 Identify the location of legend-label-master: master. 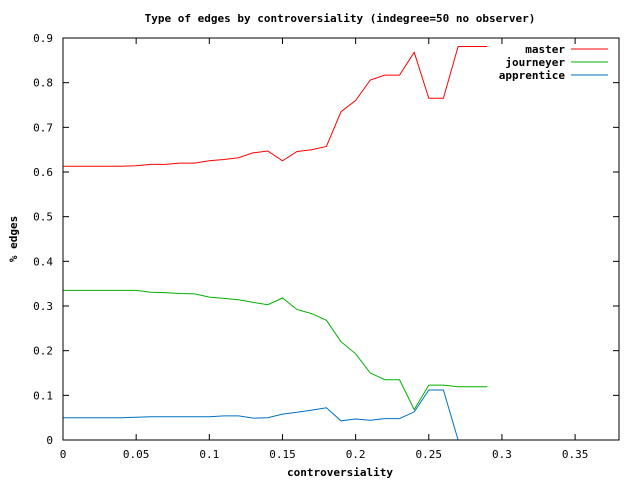
(545, 49).